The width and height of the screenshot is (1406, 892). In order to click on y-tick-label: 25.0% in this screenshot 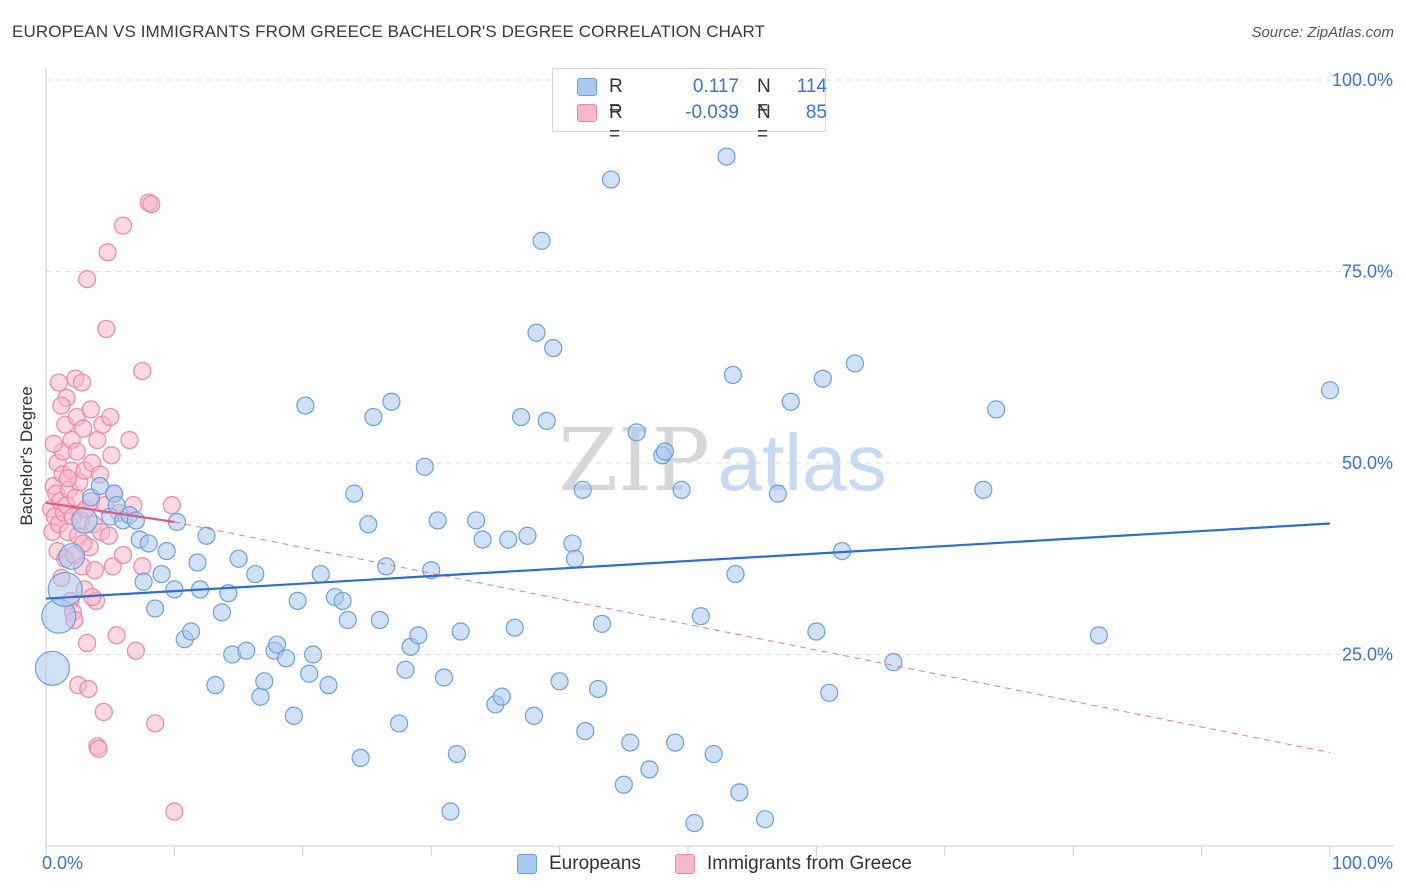, I will do `click(1367, 655)`.